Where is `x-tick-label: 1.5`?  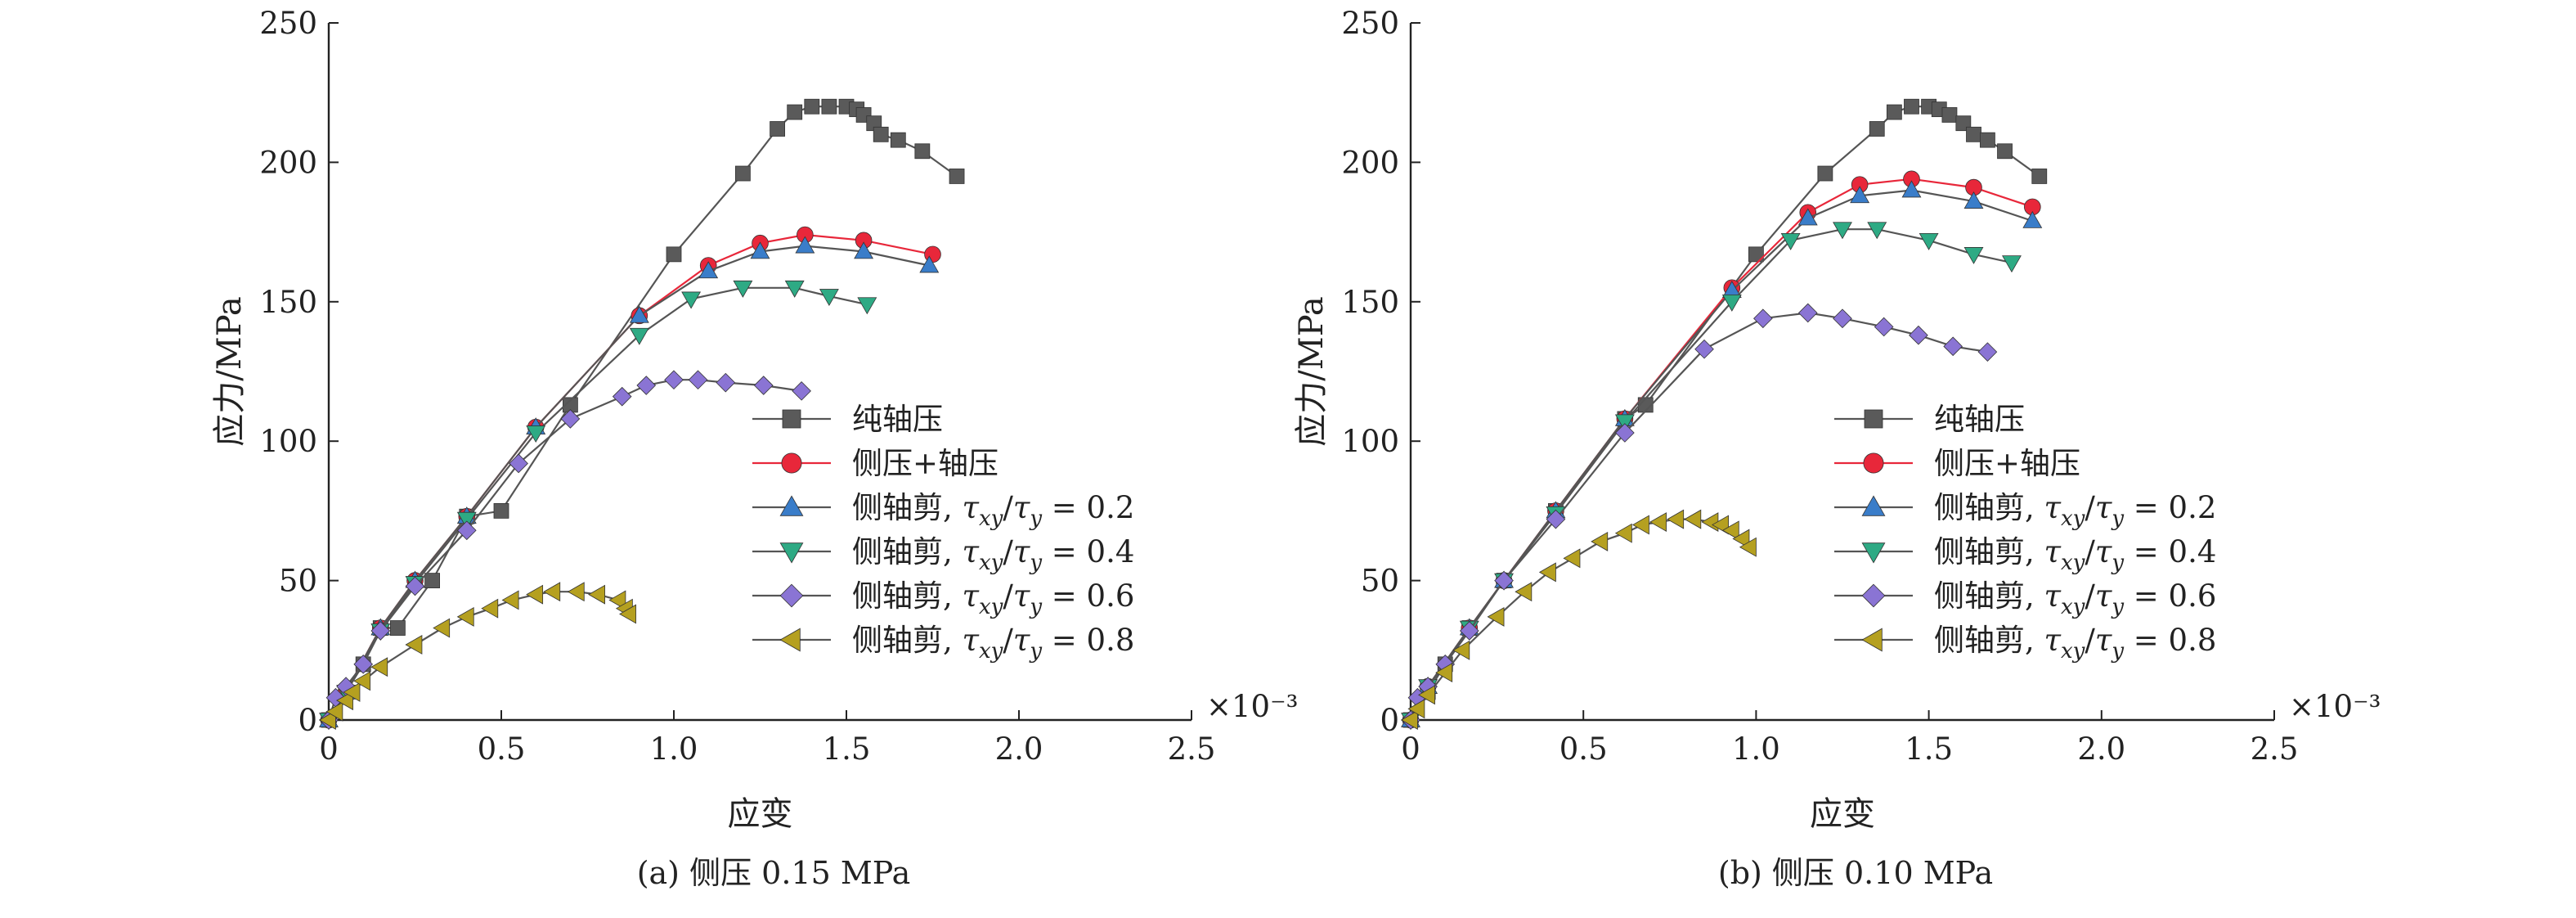
x-tick-label: 1.5 is located at coordinates (847, 749).